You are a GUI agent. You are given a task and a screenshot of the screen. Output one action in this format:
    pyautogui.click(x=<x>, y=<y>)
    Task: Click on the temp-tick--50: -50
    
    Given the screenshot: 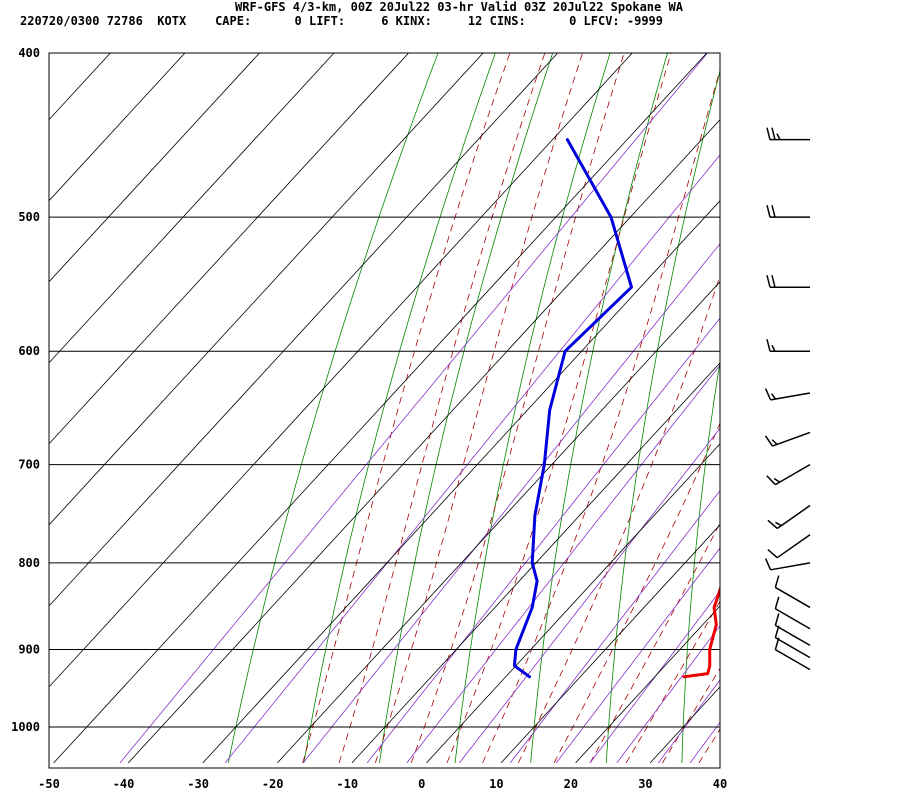 What is the action you would take?
    pyautogui.click(x=49, y=784)
    